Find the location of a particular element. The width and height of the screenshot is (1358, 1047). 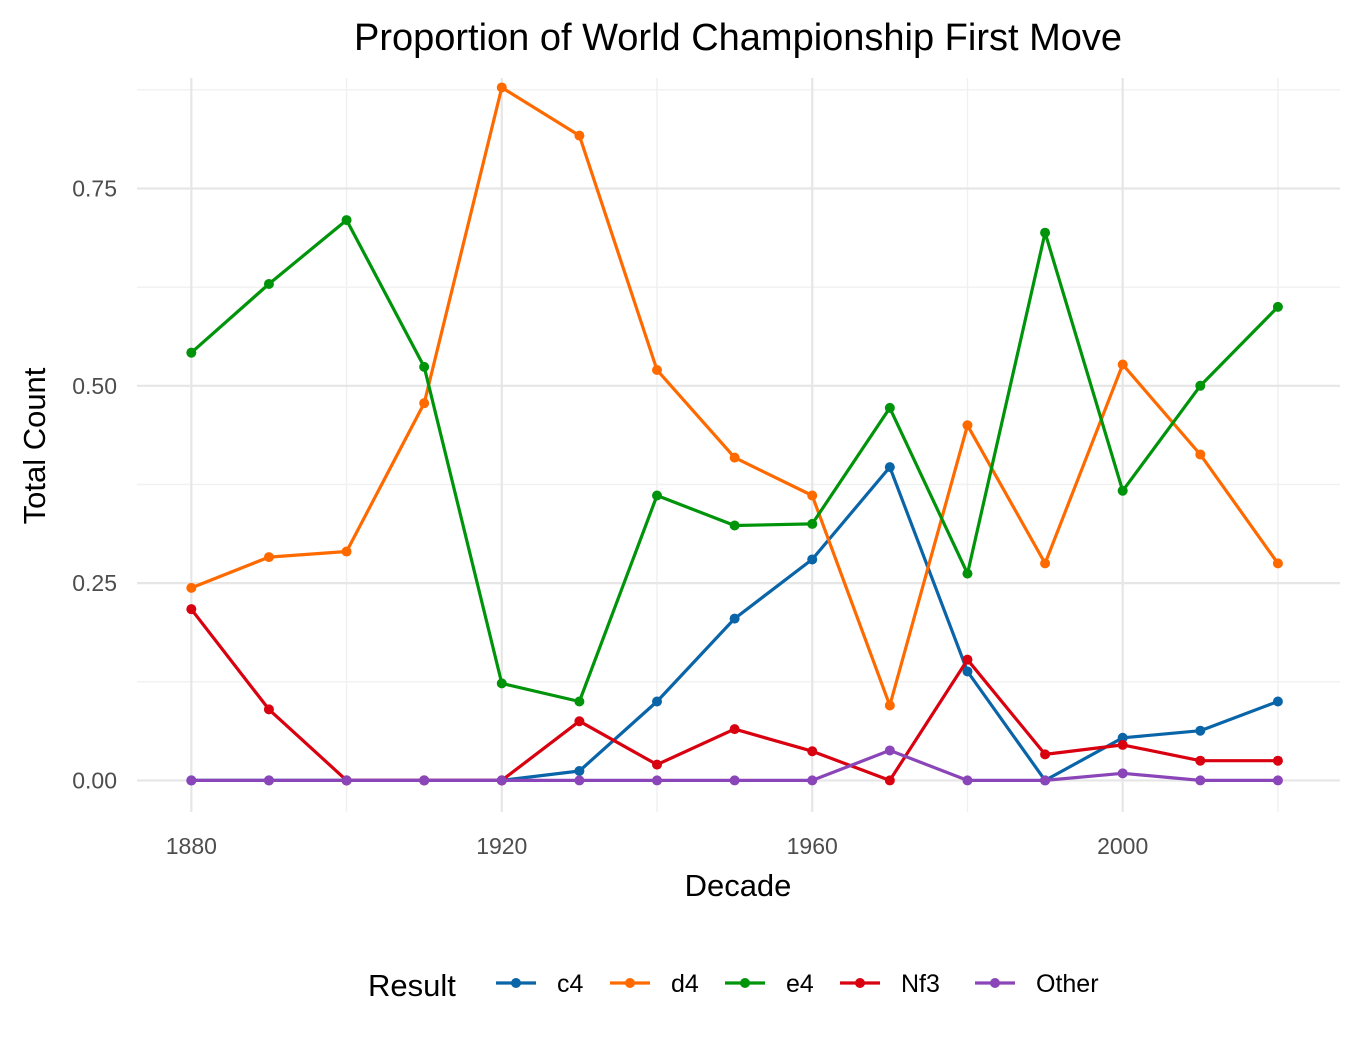

y-tick-label: 0.50 is located at coordinates (94, 386).